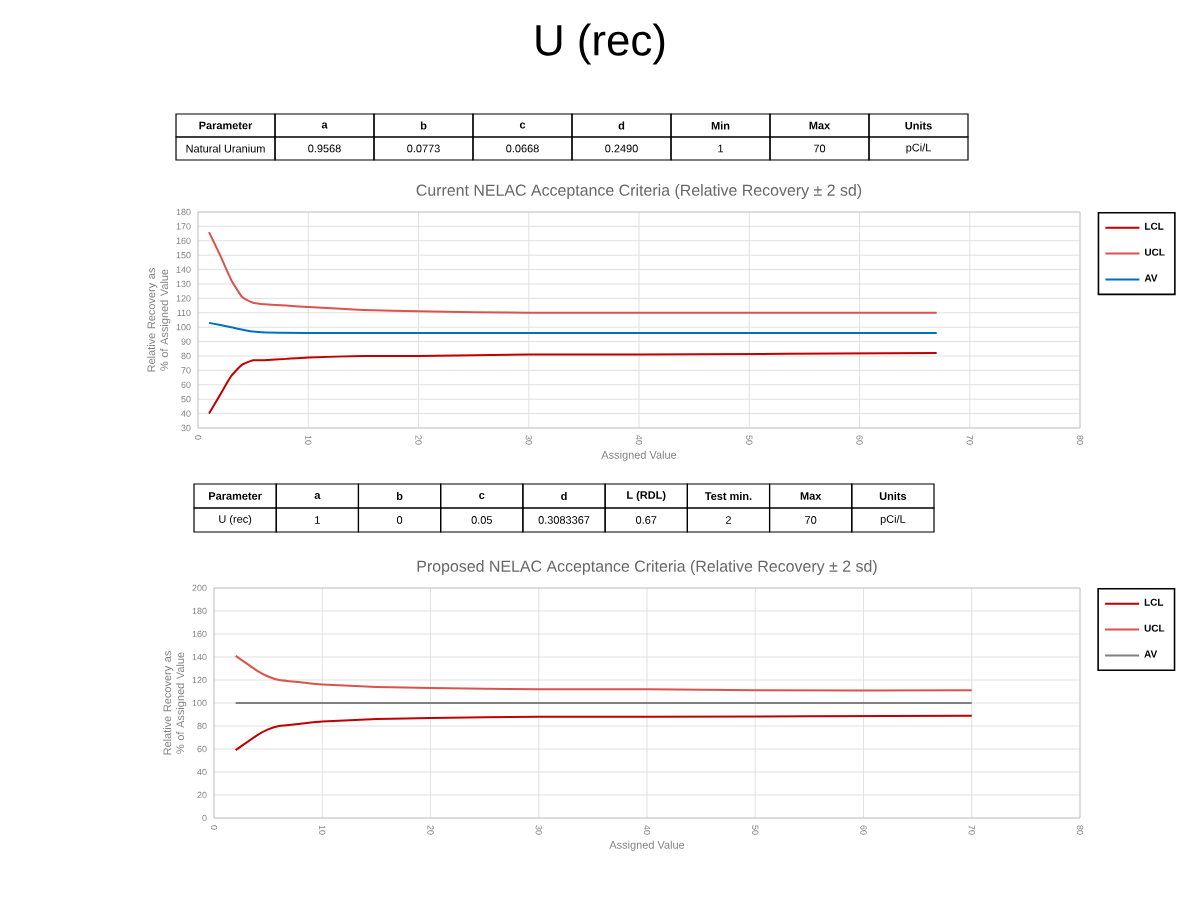 This screenshot has width=1198, height=904. Describe the element at coordinates (600, 44) in the screenshot. I see `text: U (rec)` at that location.